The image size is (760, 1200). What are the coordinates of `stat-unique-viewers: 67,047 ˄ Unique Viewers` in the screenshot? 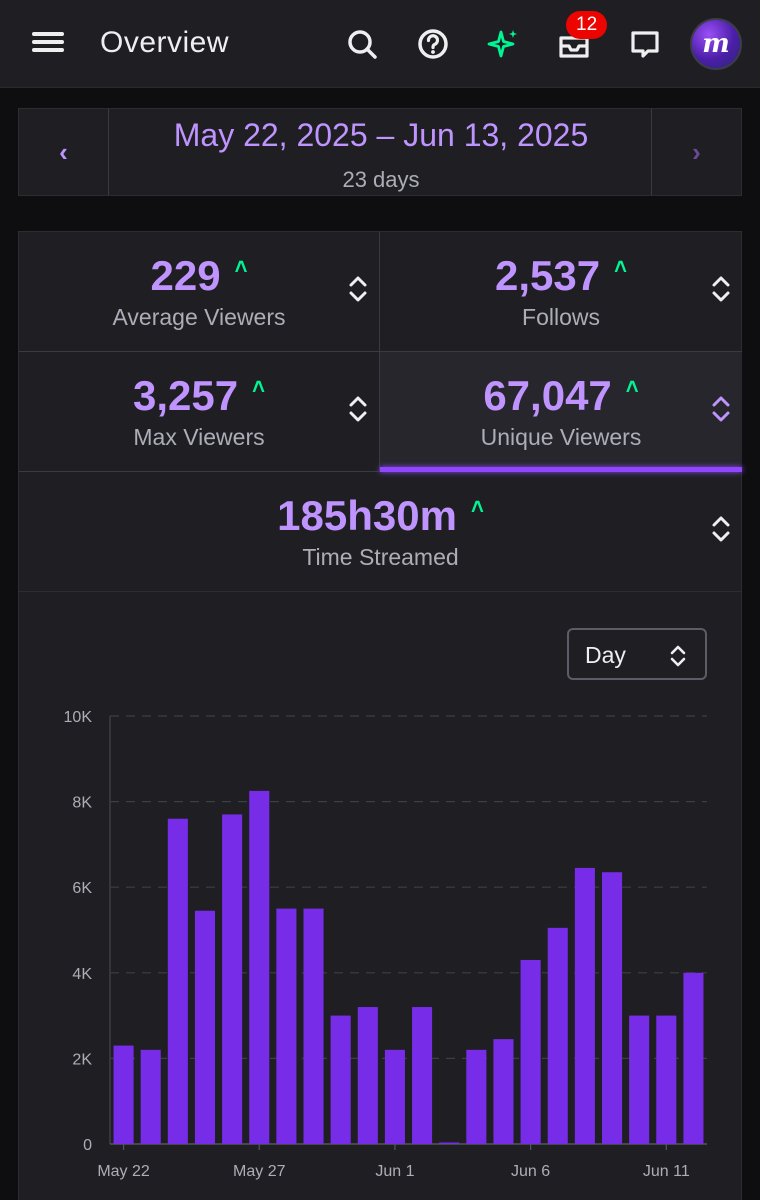 It's located at (561, 412).